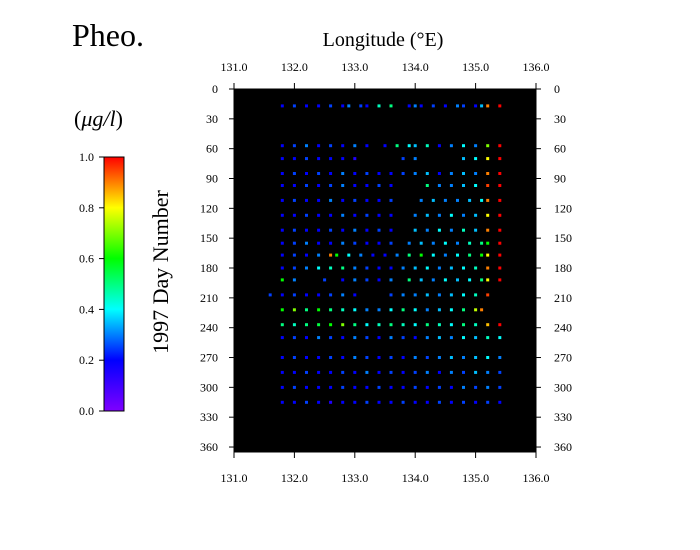 The width and height of the screenshot is (700, 550). I want to click on x-tick-label: 133.0, so click(354, 67).